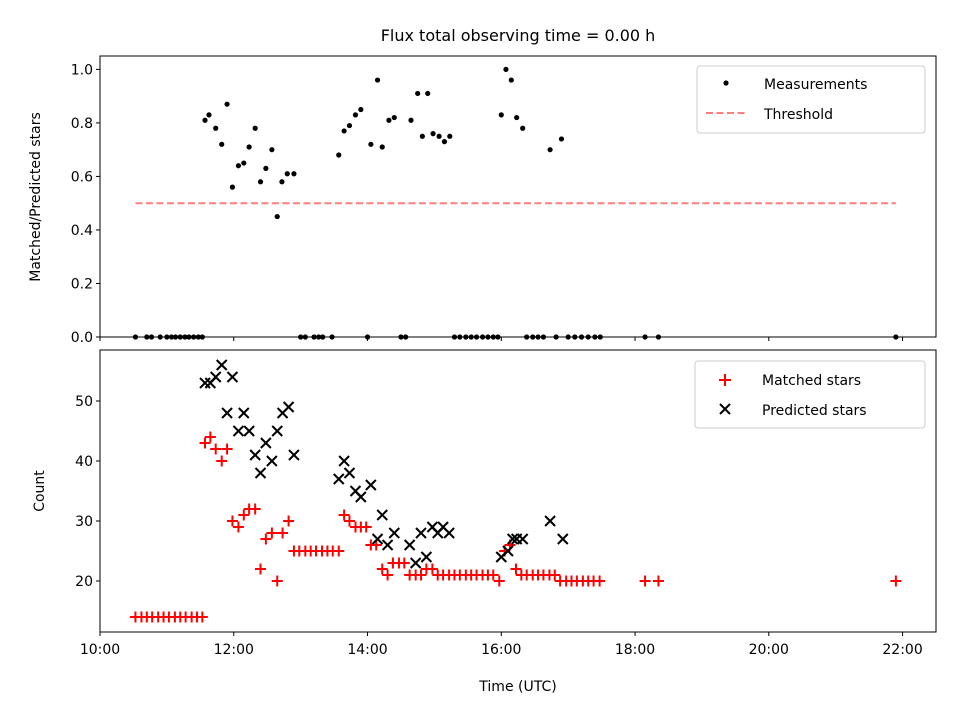 The width and height of the screenshot is (960, 720). I want to click on x-tick-label: 14:00, so click(367, 650).